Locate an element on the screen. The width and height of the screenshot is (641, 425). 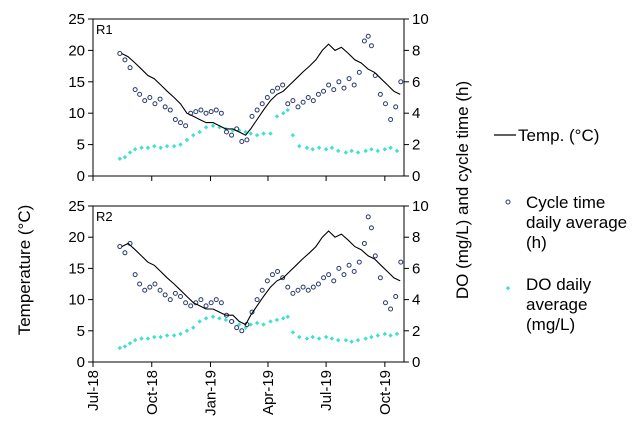
y-left-tick-label: 25 is located at coordinates (76, 206).